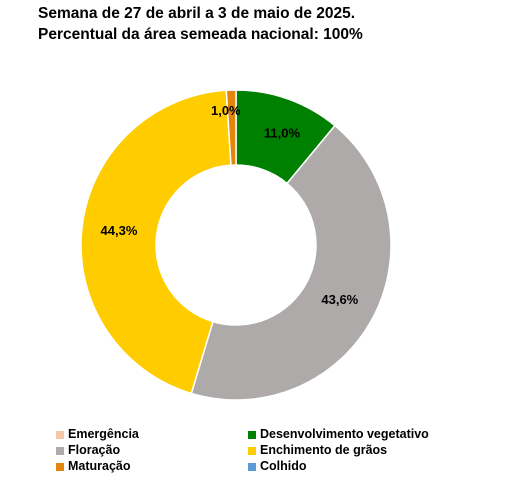  Describe the element at coordinates (226, 110) in the screenshot. I see `data-label-maturacao: 1,0%` at that location.